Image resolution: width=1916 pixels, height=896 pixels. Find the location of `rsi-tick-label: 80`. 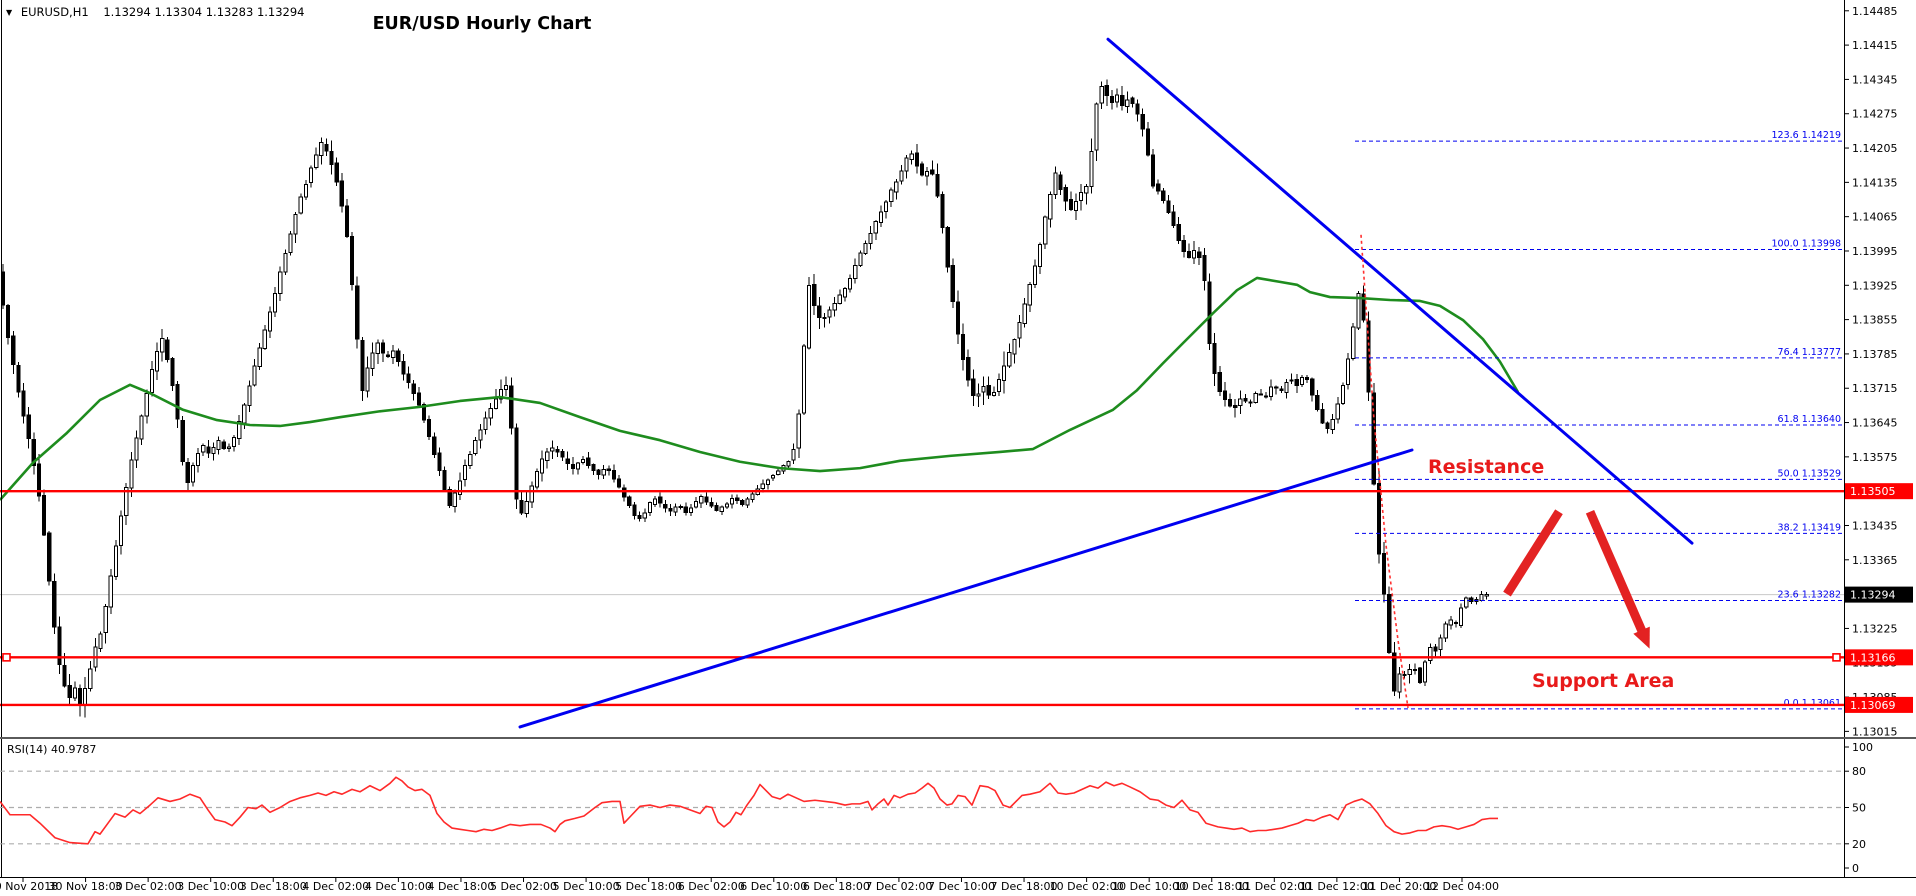

rsi-tick-label: 80 is located at coordinates (1859, 771).